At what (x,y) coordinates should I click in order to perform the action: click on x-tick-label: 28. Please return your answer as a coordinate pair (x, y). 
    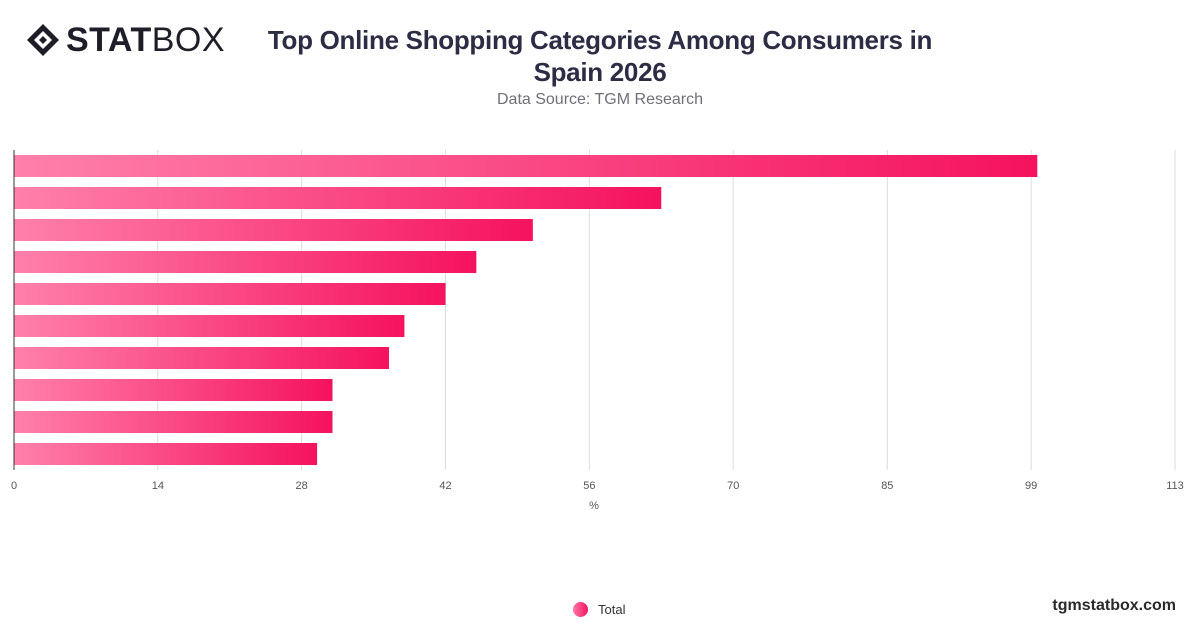
    Looking at the image, I should click on (302, 486).